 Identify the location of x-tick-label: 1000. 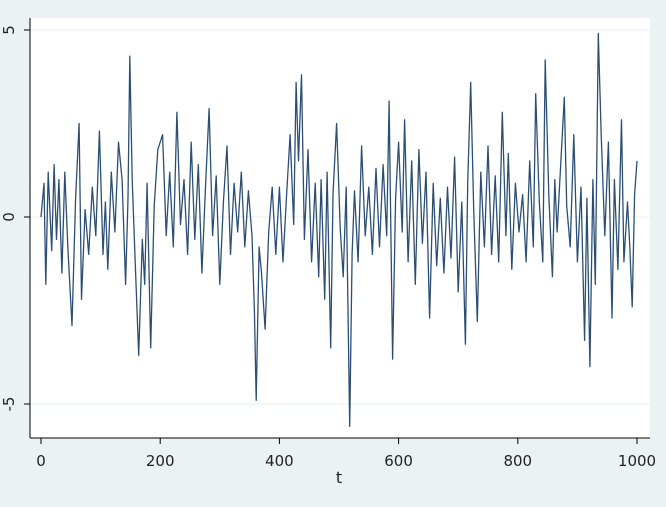
(637, 461).